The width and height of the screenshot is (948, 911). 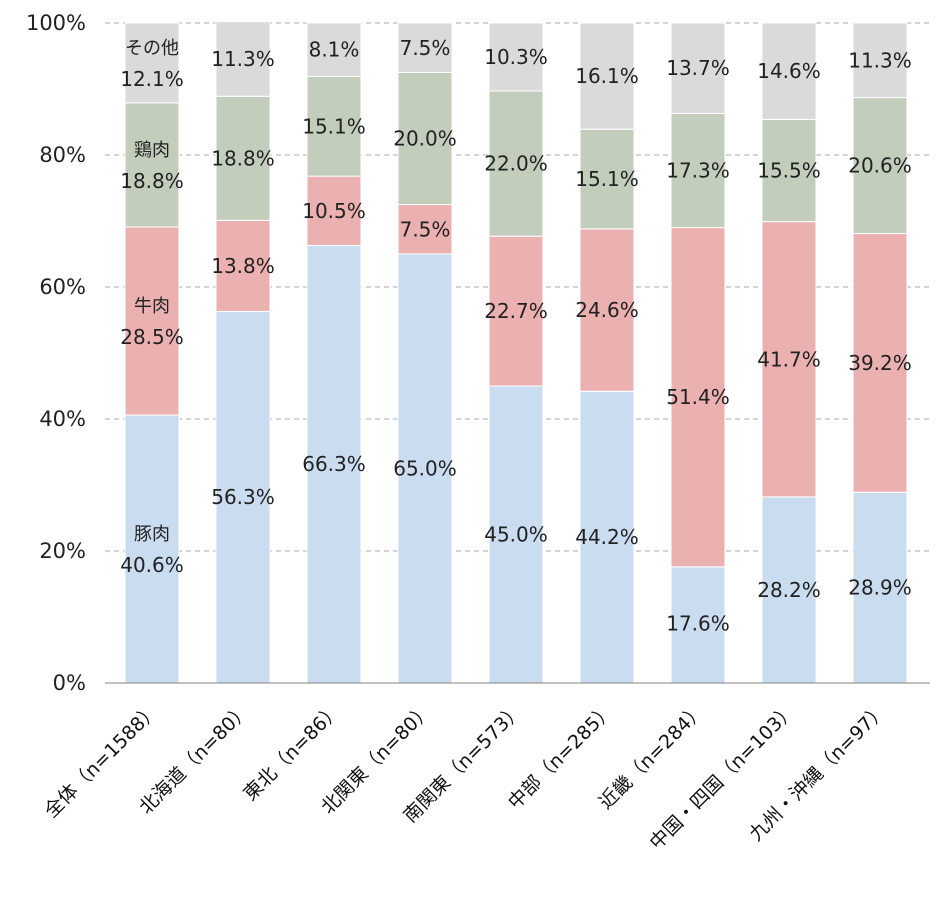 I want to click on data-label: 17.3%, so click(x=698, y=171).